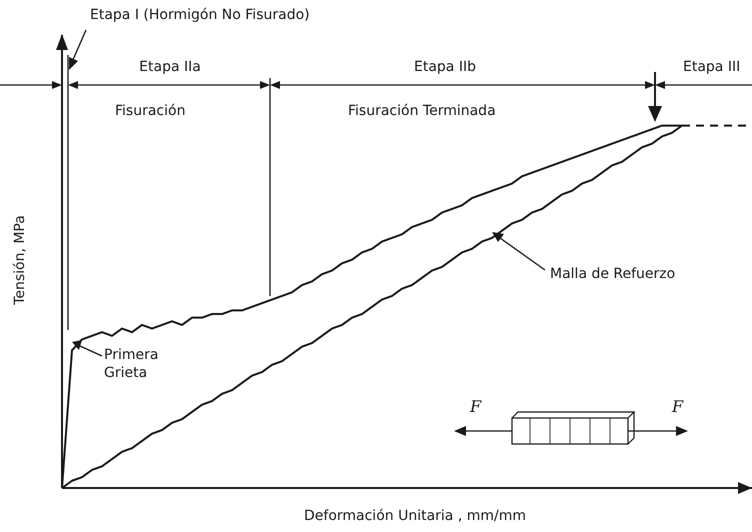 The image size is (752, 532). I want to click on annotation: Primera Grieta, so click(132, 364).